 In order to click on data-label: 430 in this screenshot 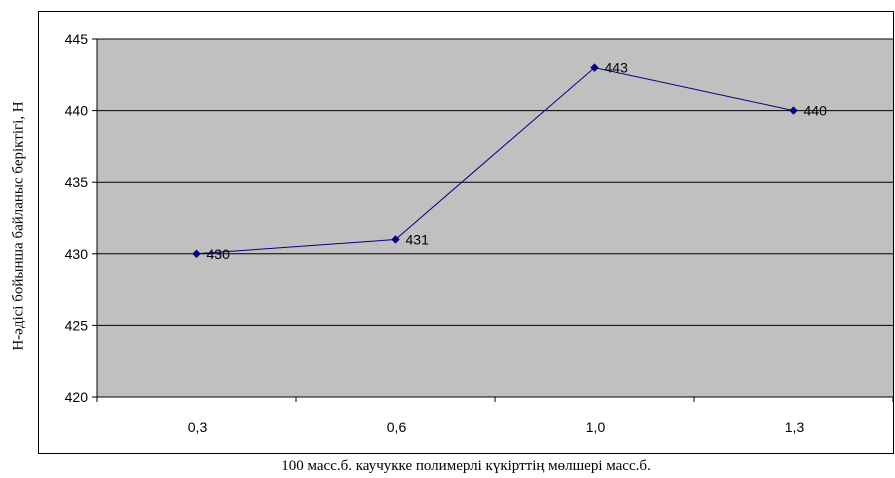, I will do `click(219, 254)`.